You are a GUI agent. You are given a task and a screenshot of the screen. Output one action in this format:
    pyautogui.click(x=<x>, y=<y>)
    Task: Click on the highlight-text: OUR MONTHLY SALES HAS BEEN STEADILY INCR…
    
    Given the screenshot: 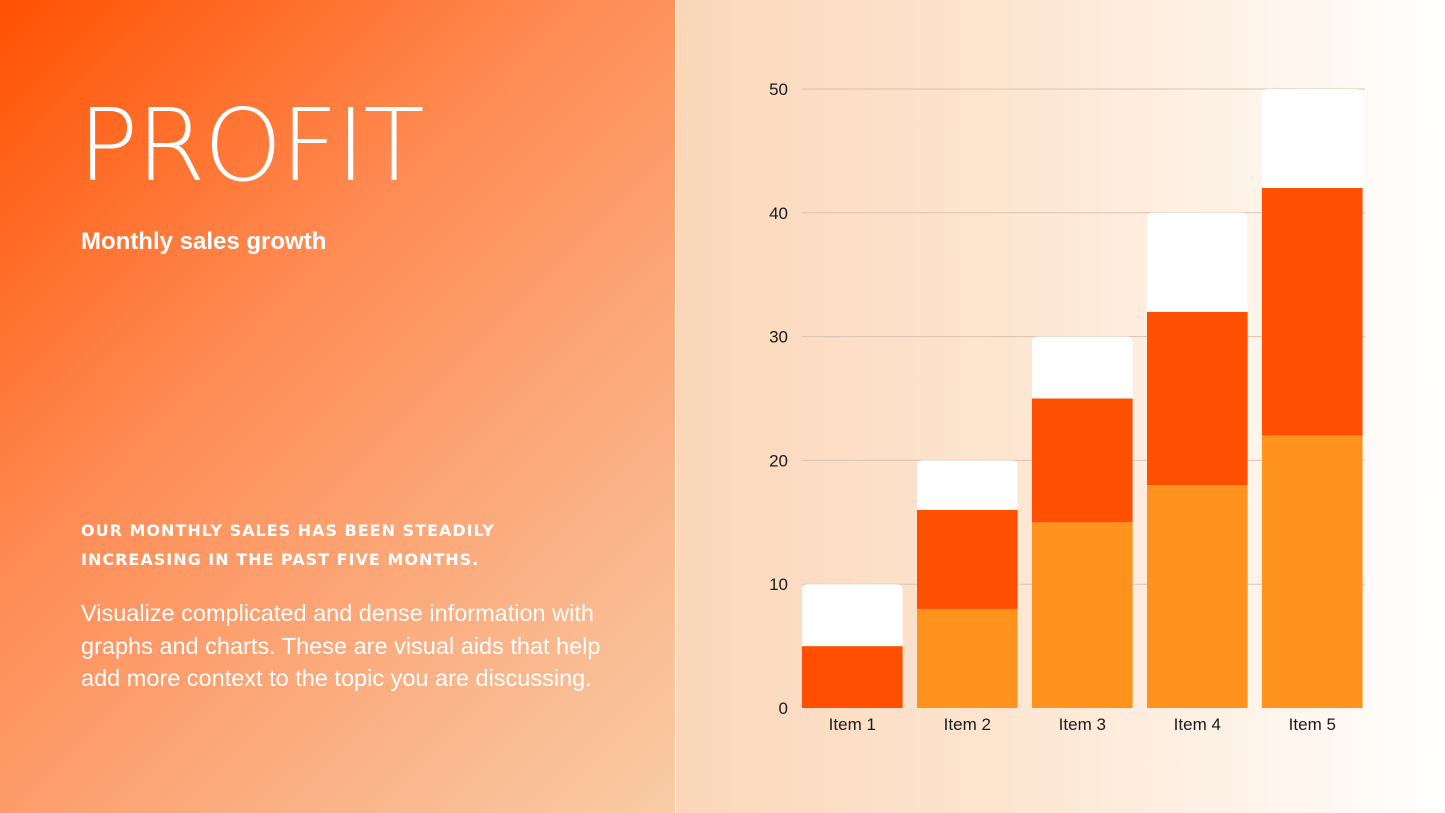 What is the action you would take?
    pyautogui.click(x=288, y=545)
    